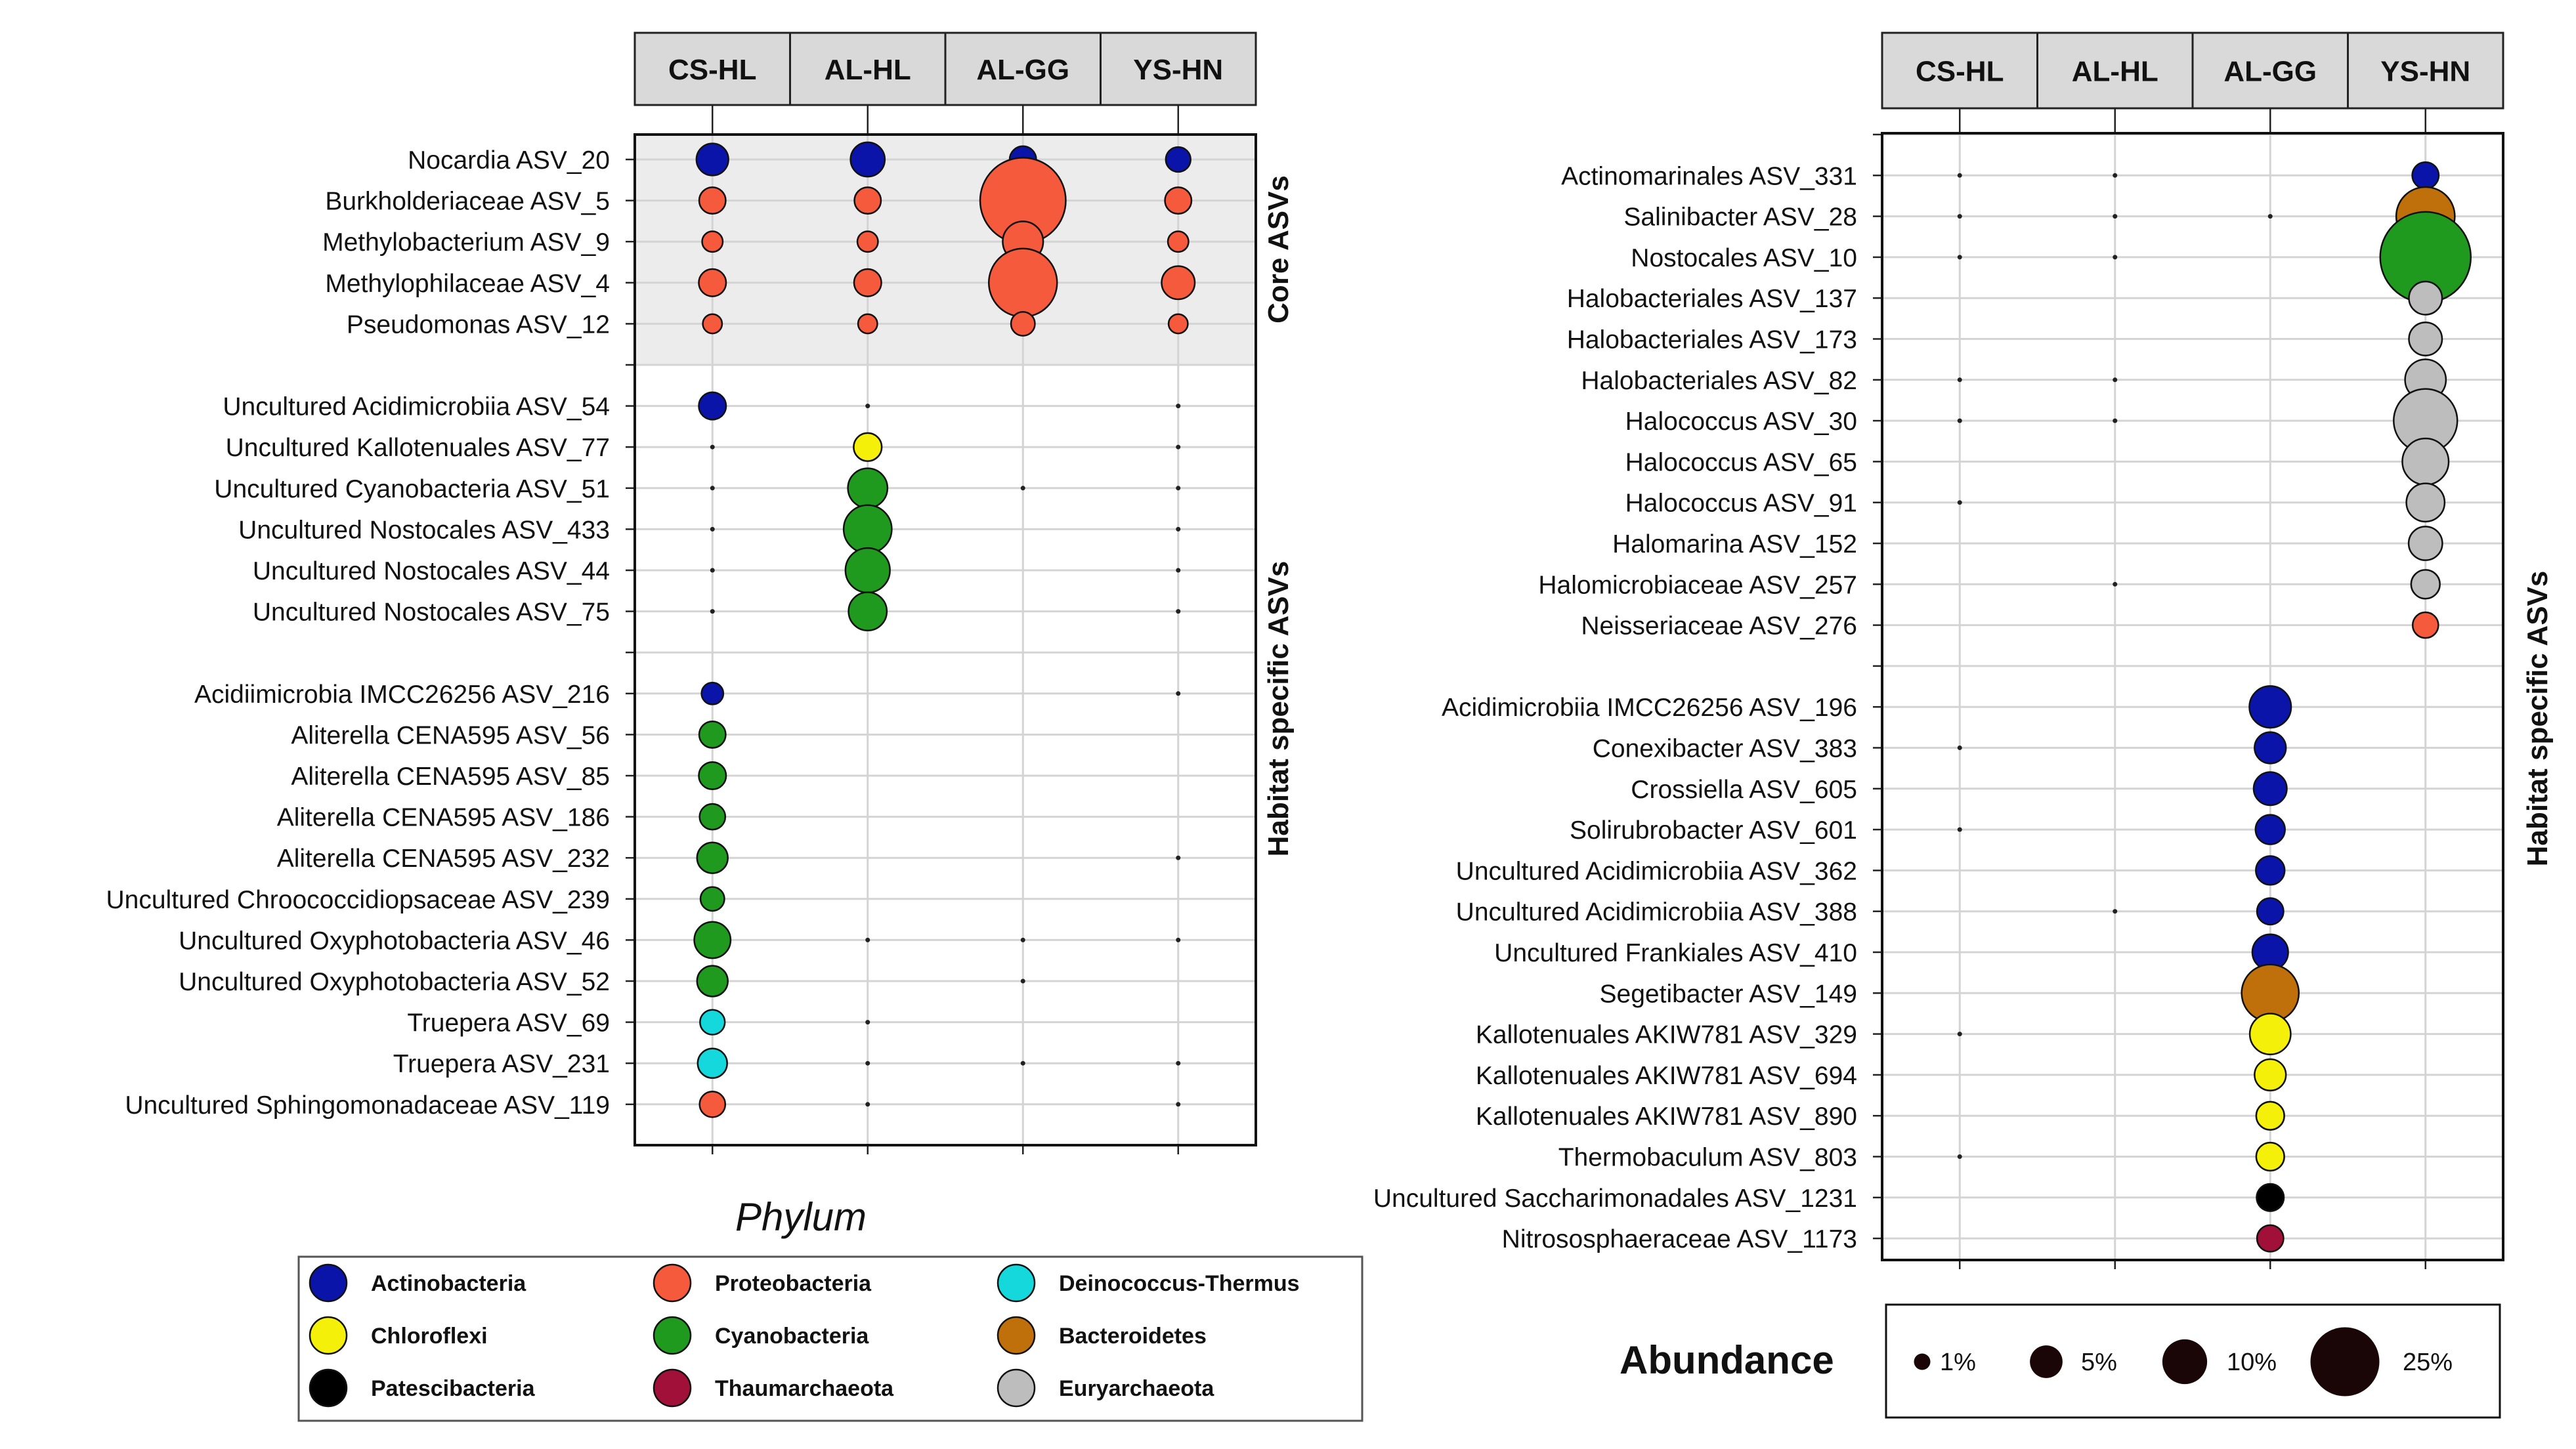 This screenshot has width=2576, height=1449. Describe the element at coordinates (712, 529) in the screenshot. I see `bubble-uncultured-nostocales-asv-433-cs-hl` at that location.